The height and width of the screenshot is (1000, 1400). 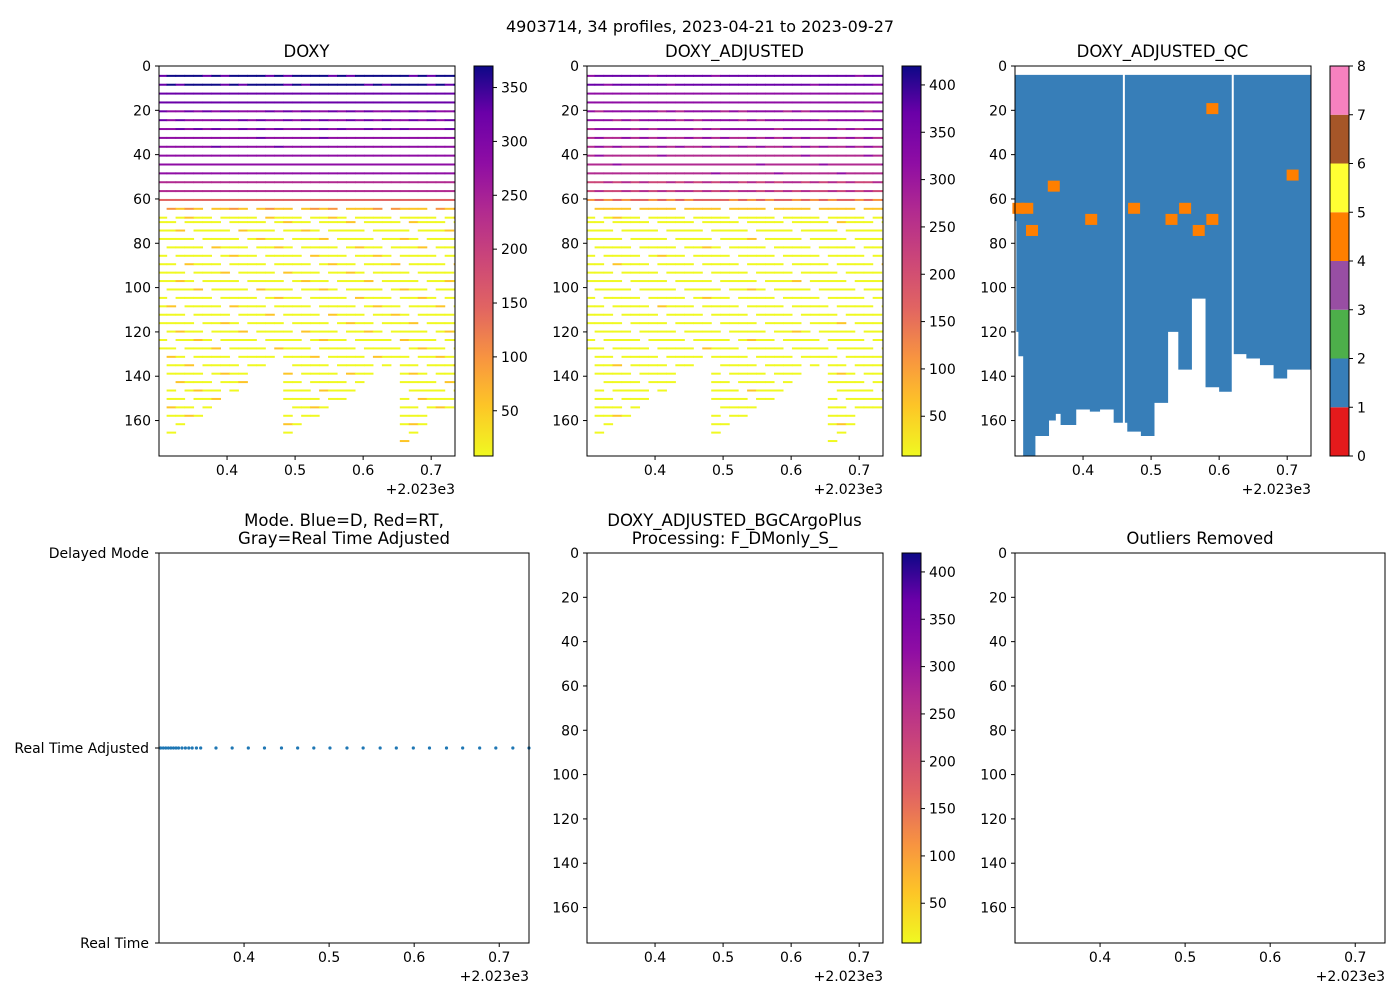 I want to click on x-tick-label: 0.5, so click(x=1151, y=471).